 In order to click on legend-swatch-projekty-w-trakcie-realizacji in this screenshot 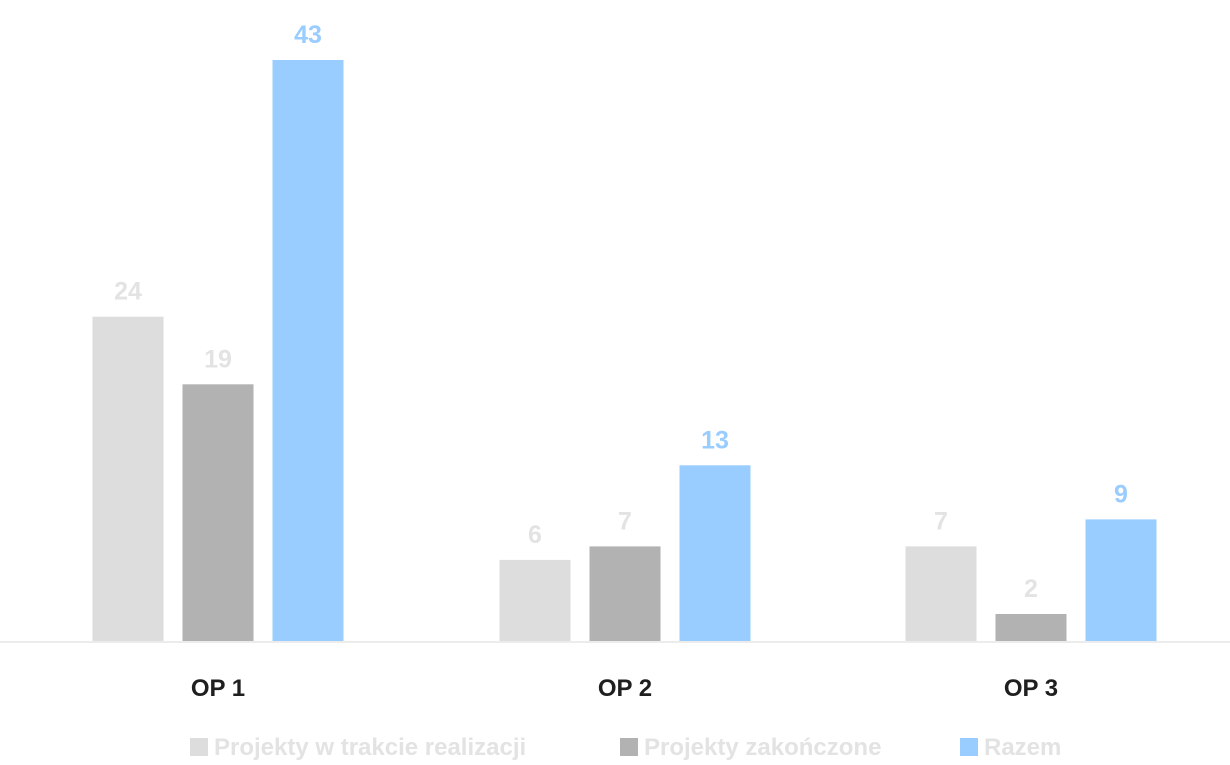, I will do `click(199, 747)`.